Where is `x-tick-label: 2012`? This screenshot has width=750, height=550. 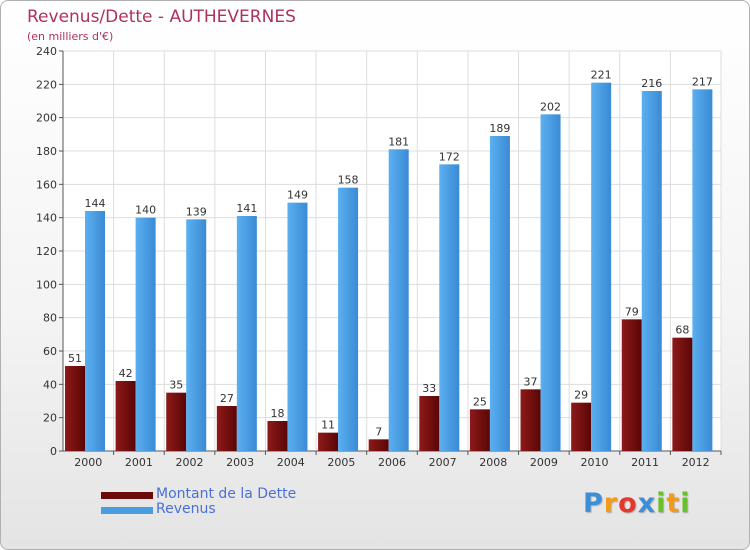
x-tick-label: 2012 is located at coordinates (696, 462).